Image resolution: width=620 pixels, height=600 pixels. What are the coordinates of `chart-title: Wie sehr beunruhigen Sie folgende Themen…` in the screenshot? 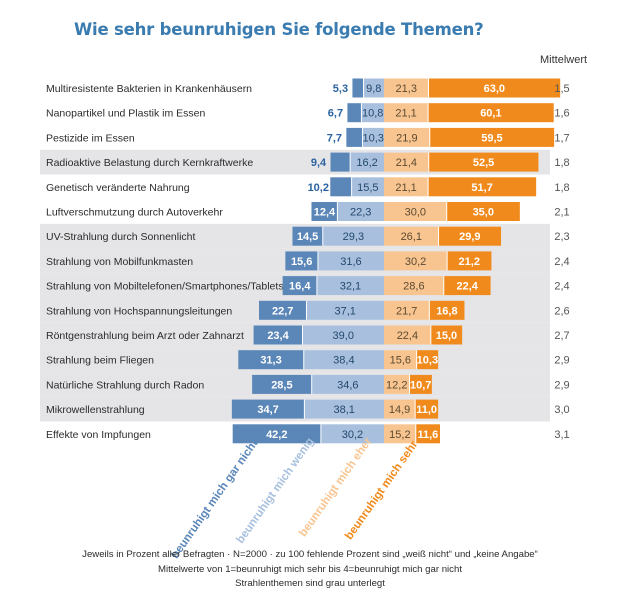 It's located at (279, 29).